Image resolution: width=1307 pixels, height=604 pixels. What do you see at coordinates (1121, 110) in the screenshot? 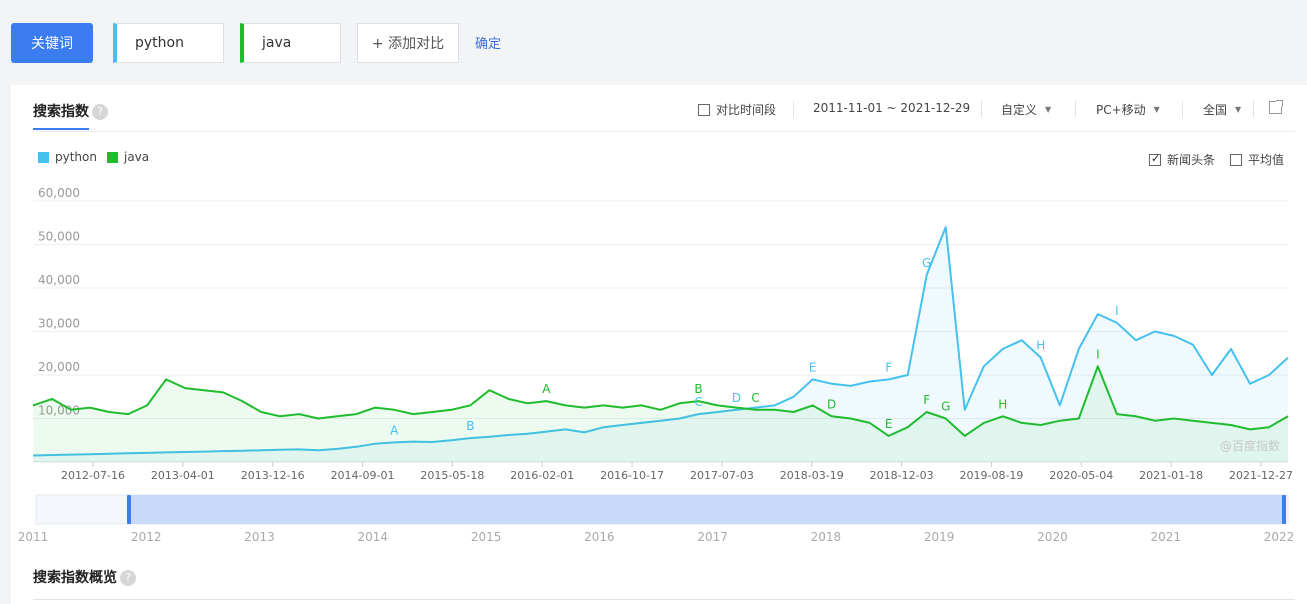
I see `device-label: PC+移动` at bounding box center [1121, 110].